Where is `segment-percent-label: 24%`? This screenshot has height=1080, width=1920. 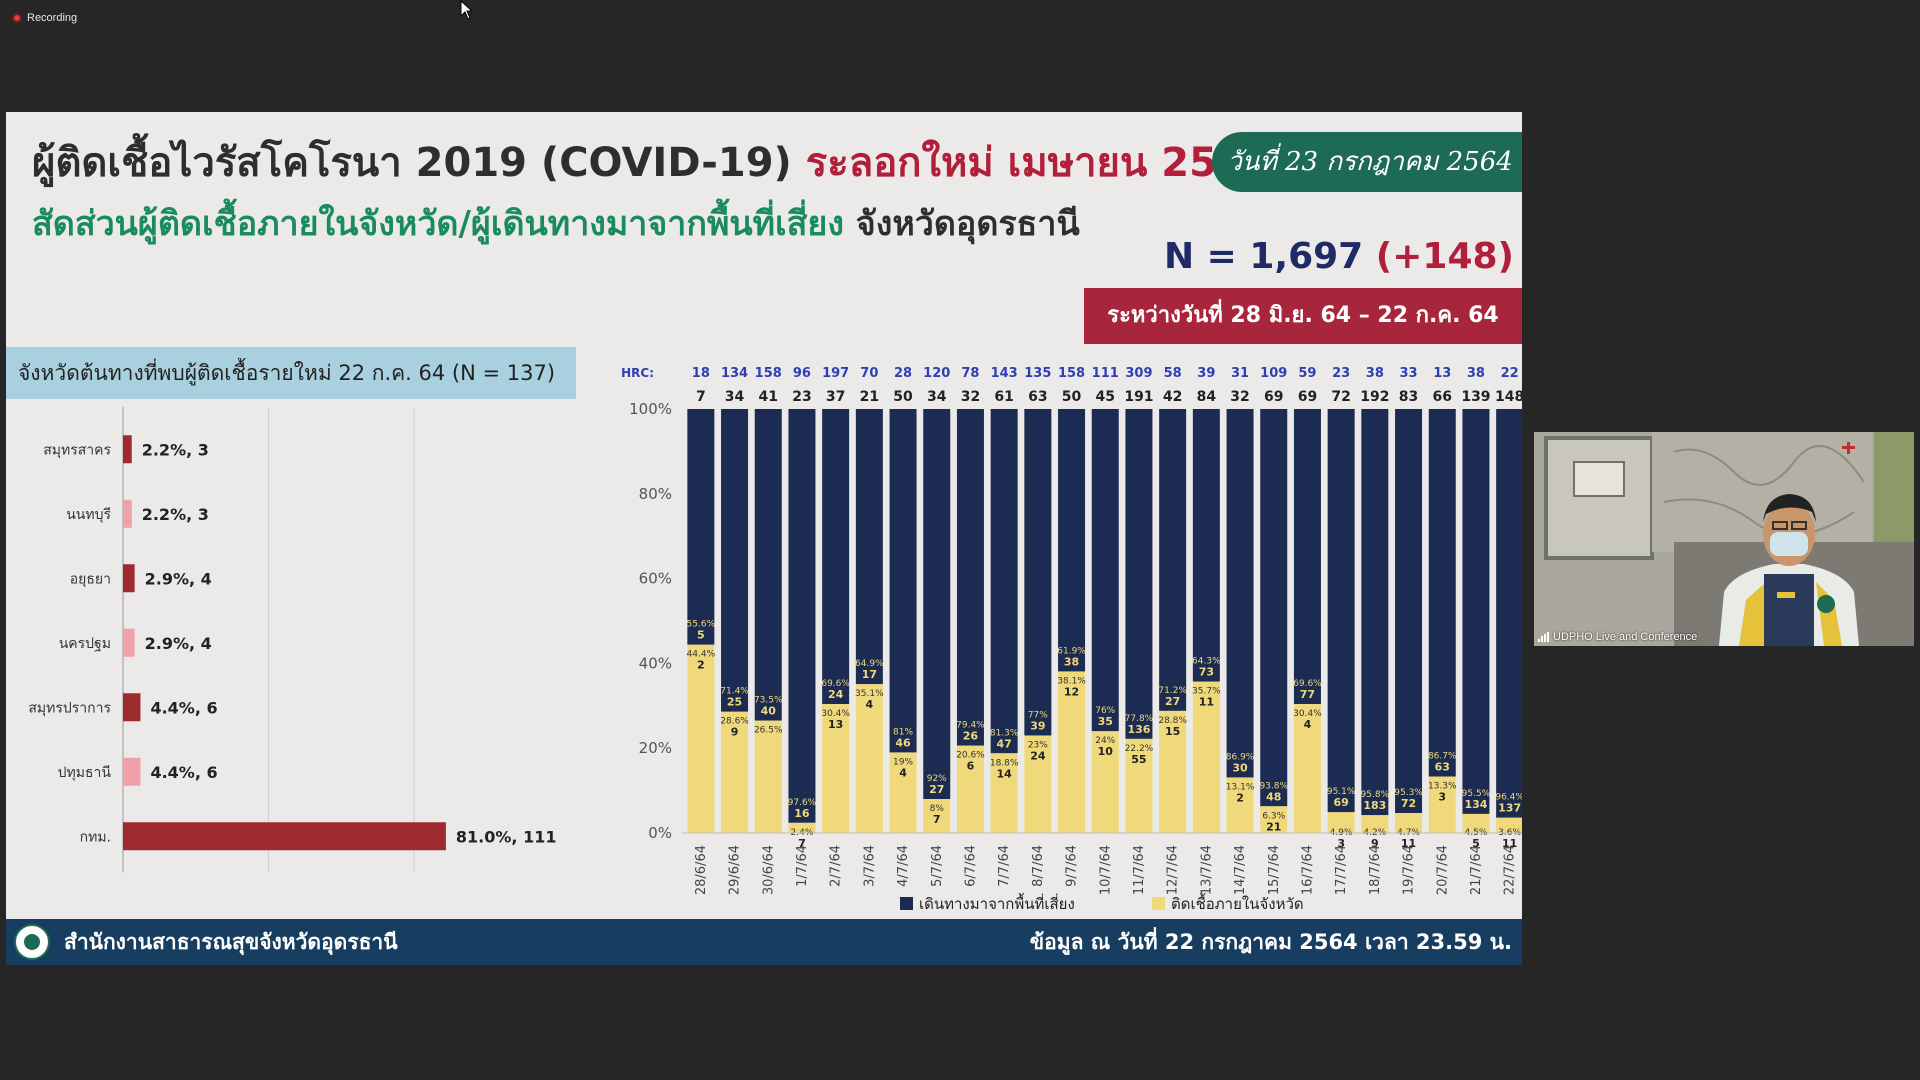
segment-percent-label: 24% is located at coordinates (1105, 741).